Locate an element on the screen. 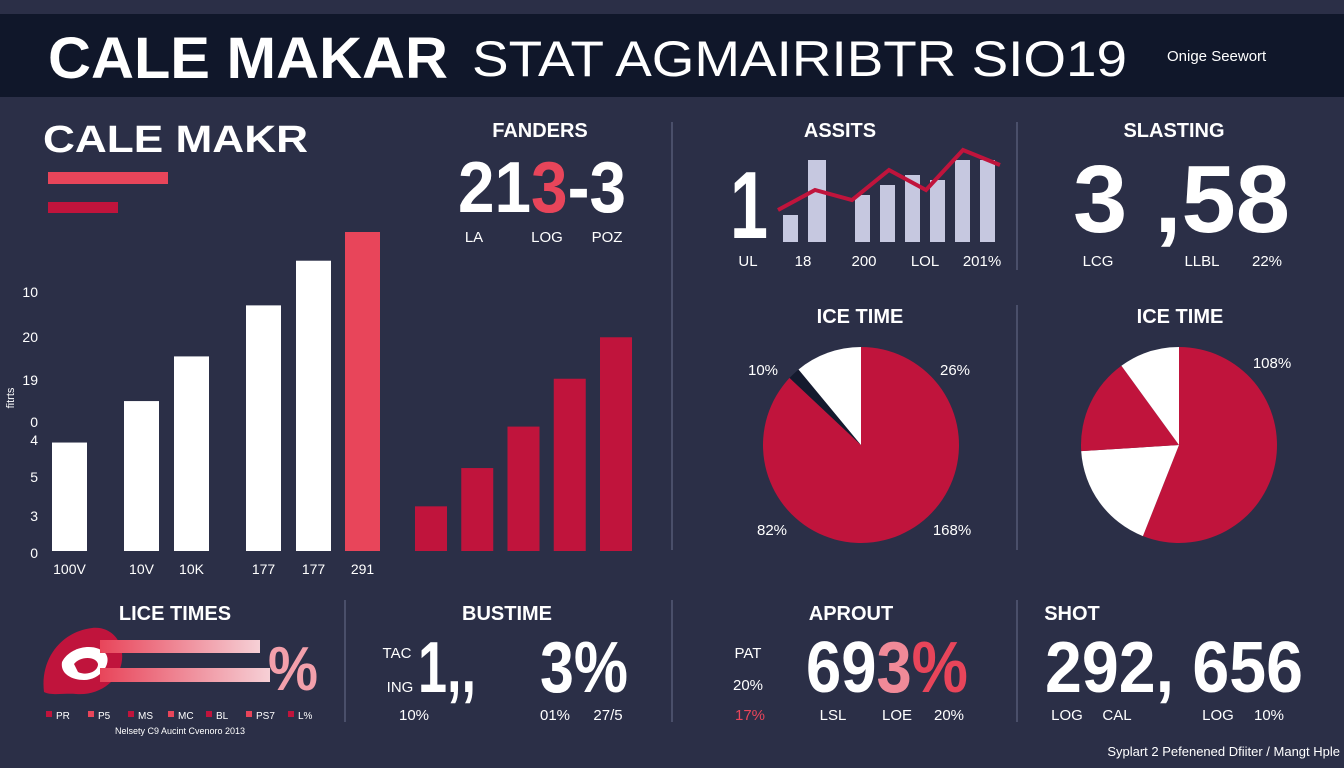 Image resolution: width=1344 pixels, height=768 pixels. legend-label: MC is located at coordinates (186, 716).